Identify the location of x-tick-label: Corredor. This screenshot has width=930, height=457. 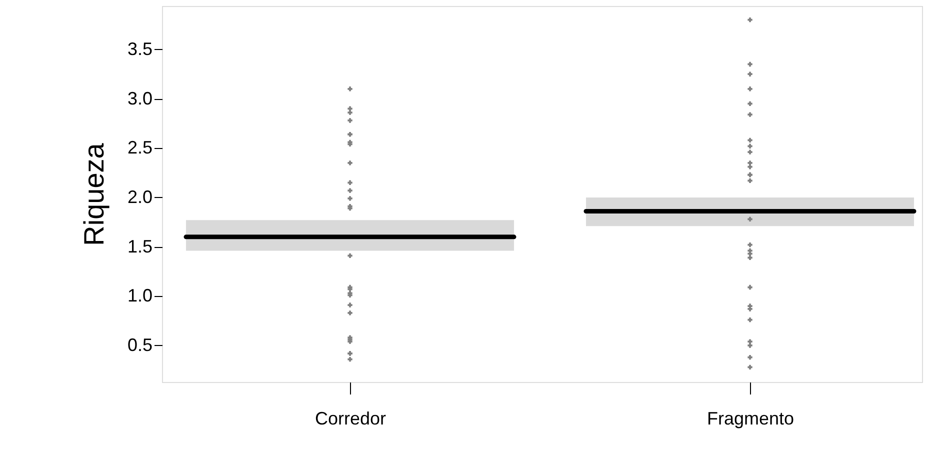
(350, 418).